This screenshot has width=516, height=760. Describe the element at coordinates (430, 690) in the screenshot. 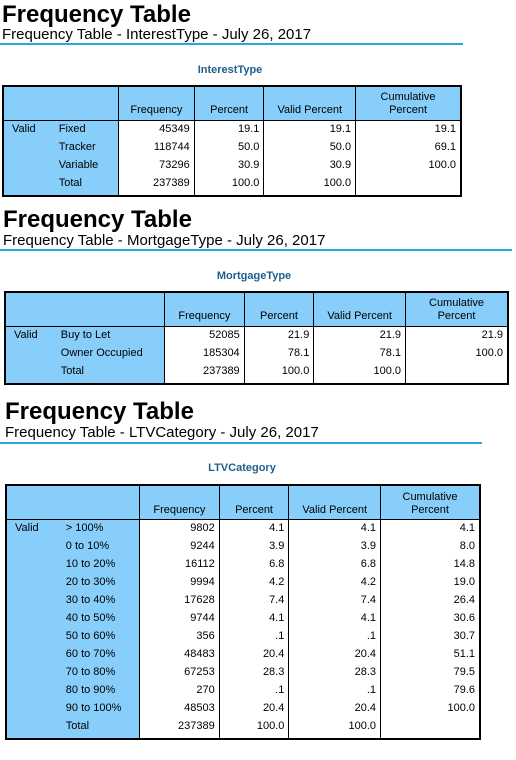

I see `cell-cumulative-percent: 79.6` at that location.